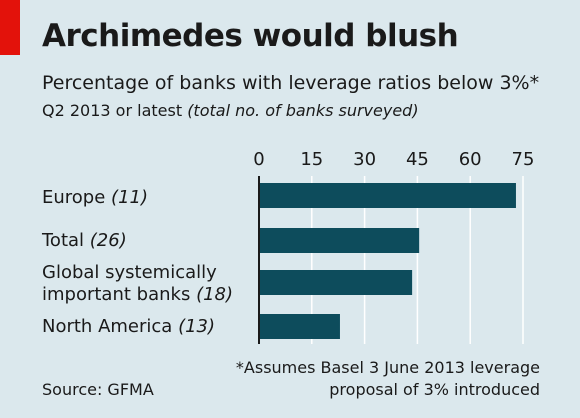 This screenshot has height=418, width=580. What do you see at coordinates (434, 389) in the screenshot?
I see `footnote-line2: proposal of 3% introduced` at bounding box center [434, 389].